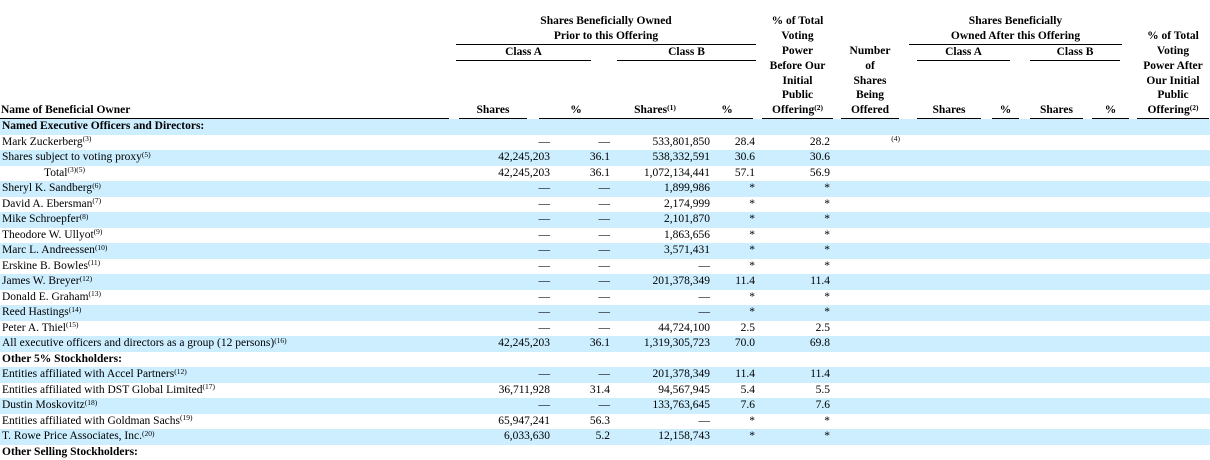 The width and height of the screenshot is (1210, 460). I want to click on table-row: David A. Ebersman(7) — — 2,174,999 * *, so click(605, 205).